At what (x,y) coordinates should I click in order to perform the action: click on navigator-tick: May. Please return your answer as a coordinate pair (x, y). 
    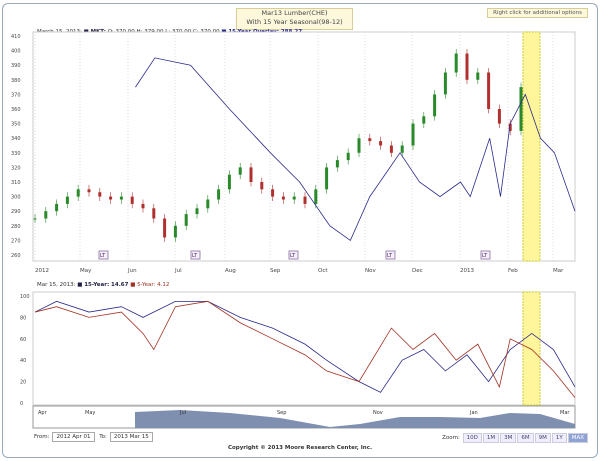
    Looking at the image, I should click on (90, 413).